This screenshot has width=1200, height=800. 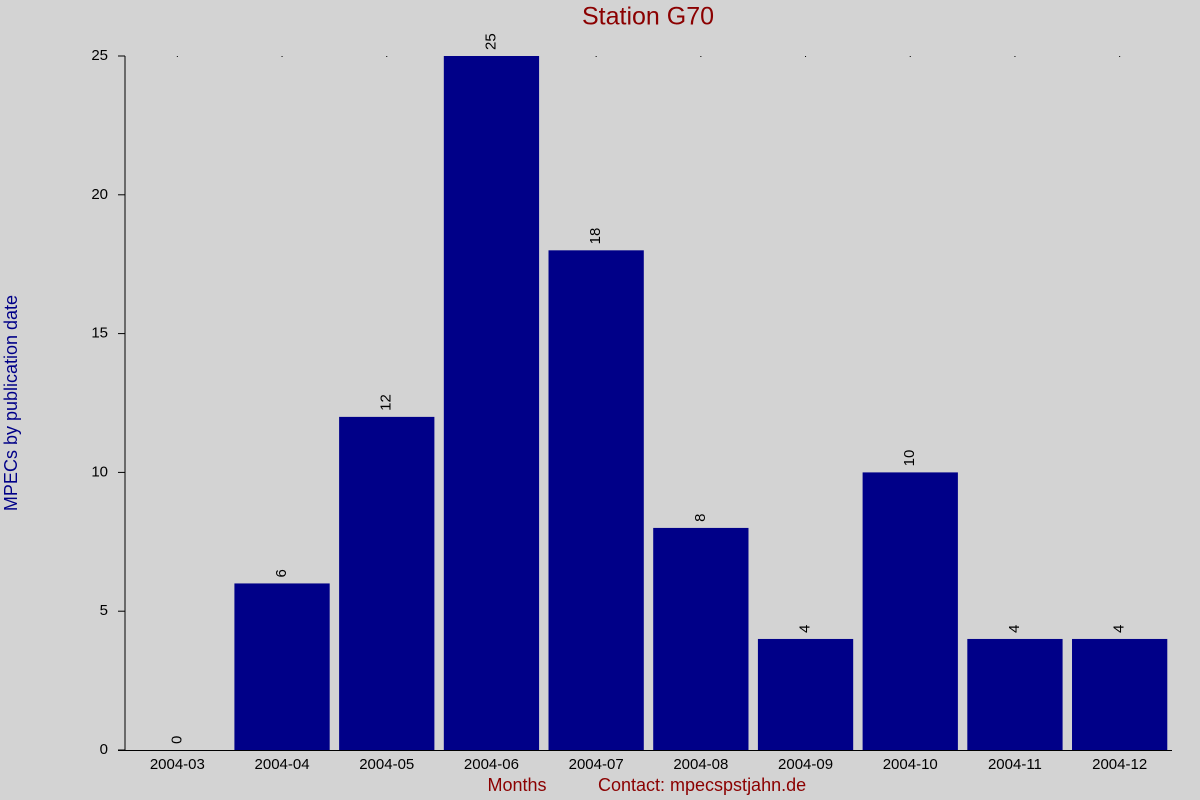 What do you see at coordinates (491, 764) in the screenshot?
I see `x-tick-label: 2004-06` at bounding box center [491, 764].